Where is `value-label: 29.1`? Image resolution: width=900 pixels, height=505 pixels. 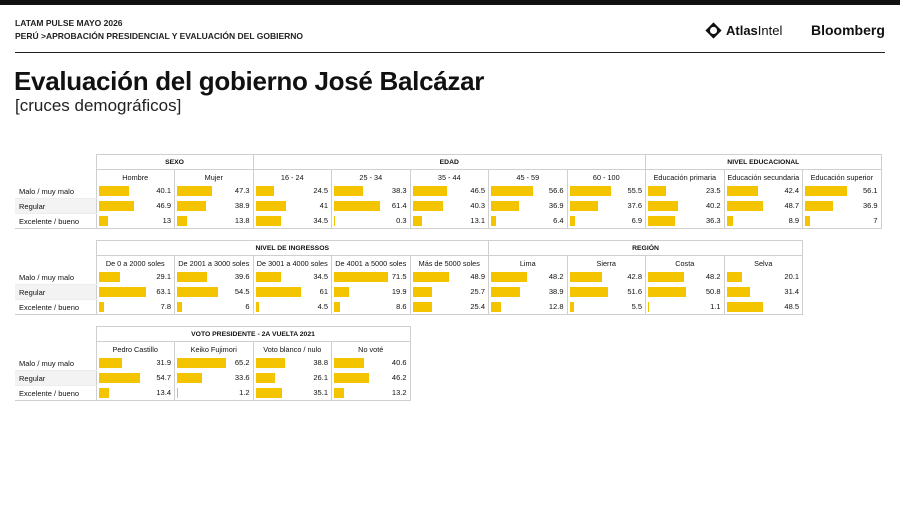 value-label: 29.1 is located at coordinates (163, 277).